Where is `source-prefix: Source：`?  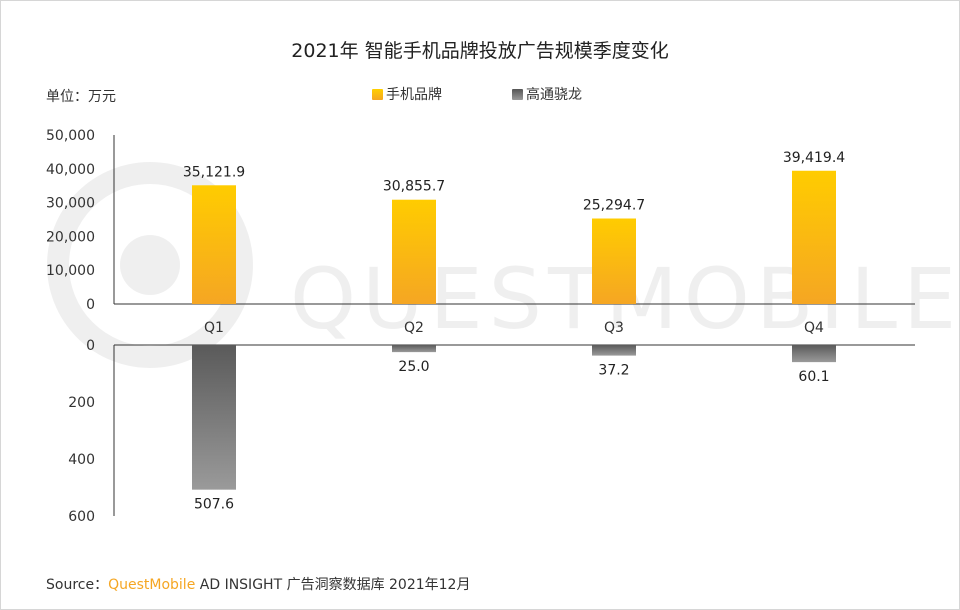 source-prefix: Source： is located at coordinates (77, 585).